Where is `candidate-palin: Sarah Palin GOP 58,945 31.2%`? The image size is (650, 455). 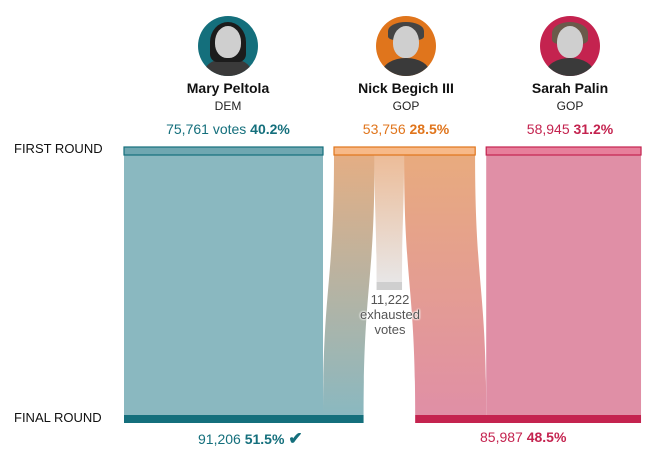 candidate-palin: Sarah Palin GOP 58,945 31.2% is located at coordinates (565, 68).